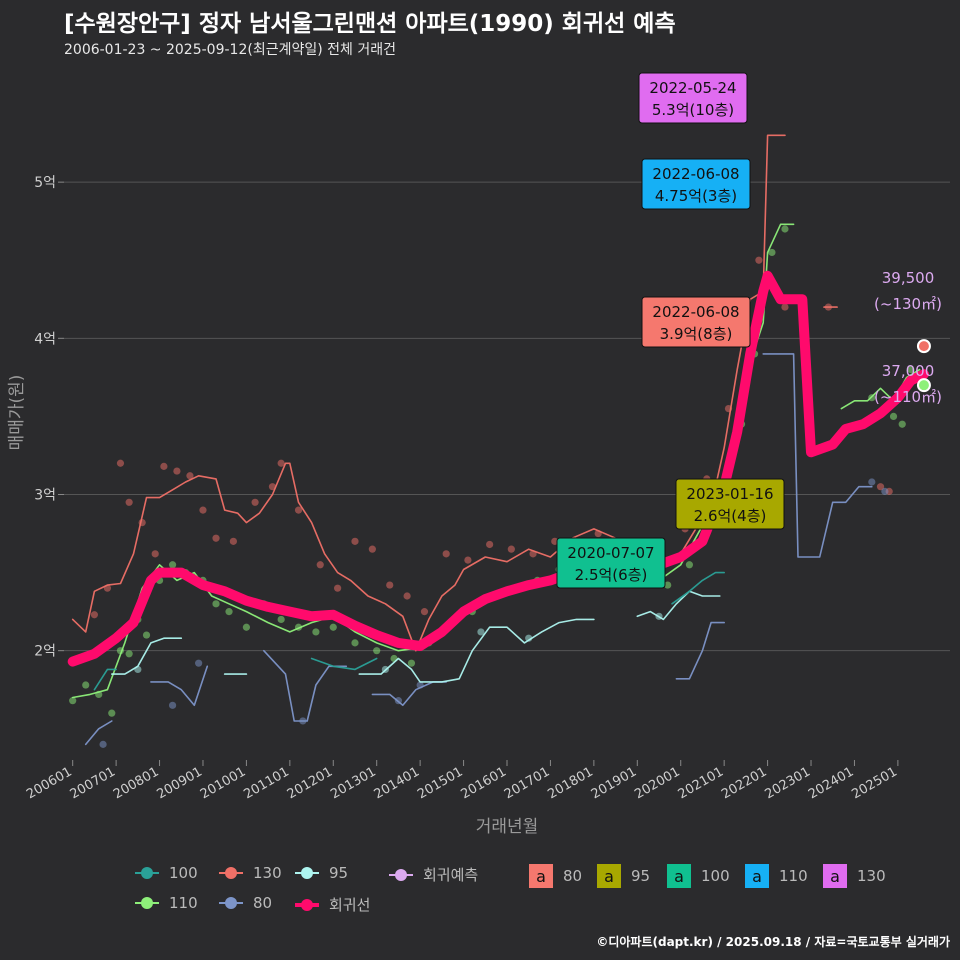 The width and height of the screenshot is (960, 960). What do you see at coordinates (353, 783) in the screenshot?
I see `x-tick-label: 201301` at bounding box center [353, 783].